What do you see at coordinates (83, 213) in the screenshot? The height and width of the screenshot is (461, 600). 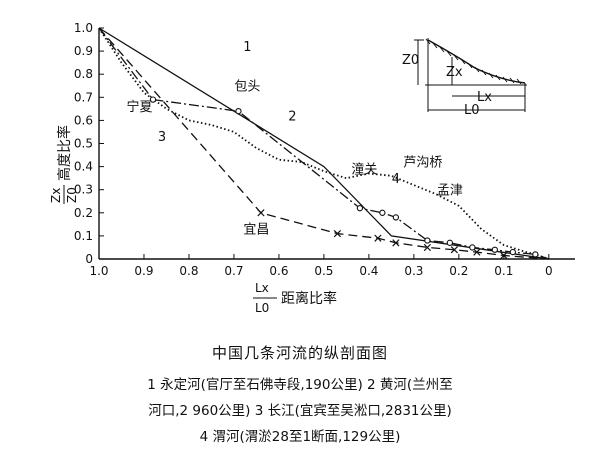 I see `y-tick-label: 0.2` at bounding box center [83, 213].